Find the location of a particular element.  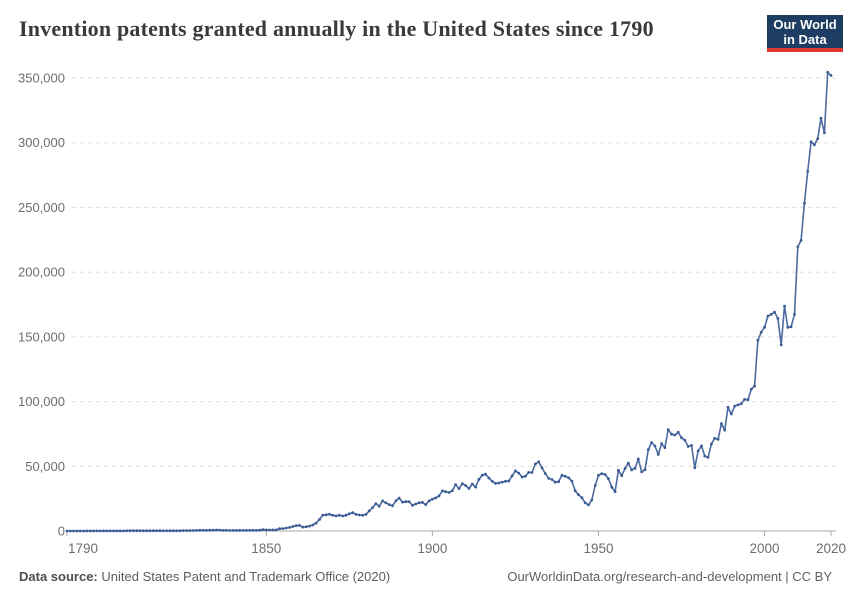

owid-logo: Our World in Data is located at coordinates (805, 33).